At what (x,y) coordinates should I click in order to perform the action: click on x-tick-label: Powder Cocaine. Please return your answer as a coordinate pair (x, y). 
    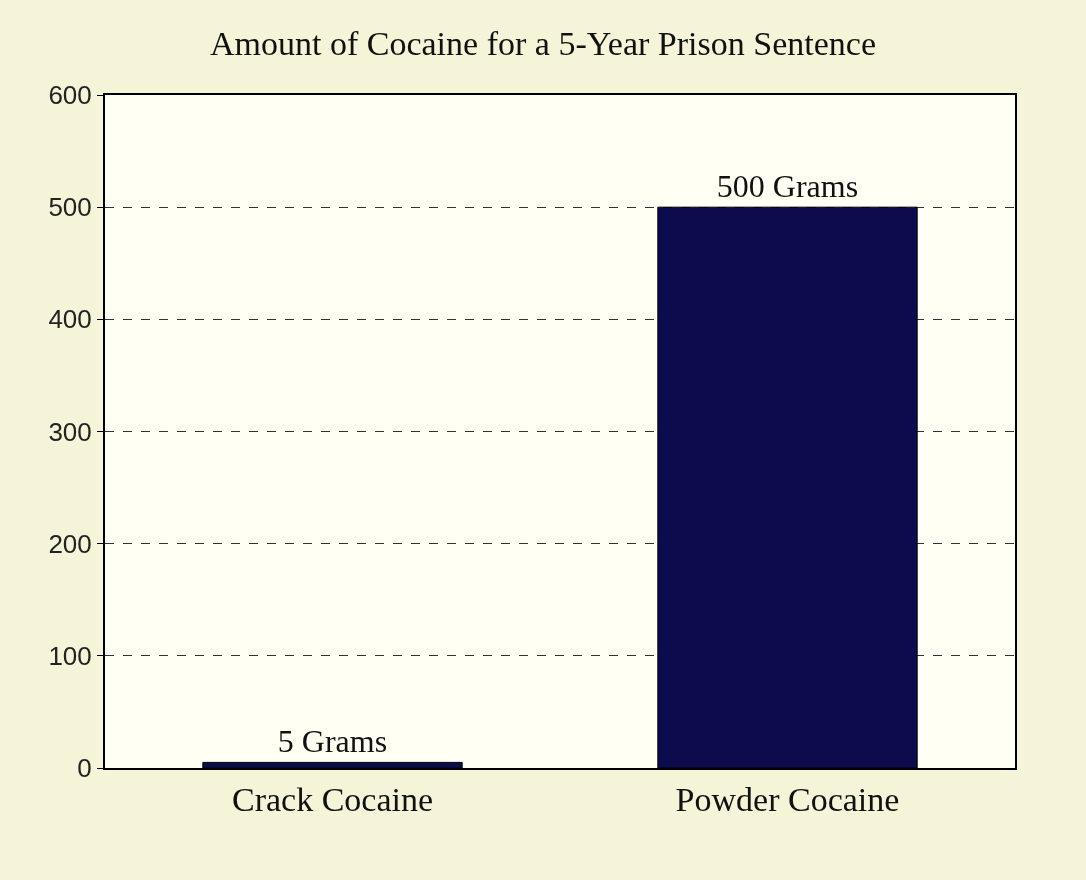
    Looking at the image, I should click on (787, 799).